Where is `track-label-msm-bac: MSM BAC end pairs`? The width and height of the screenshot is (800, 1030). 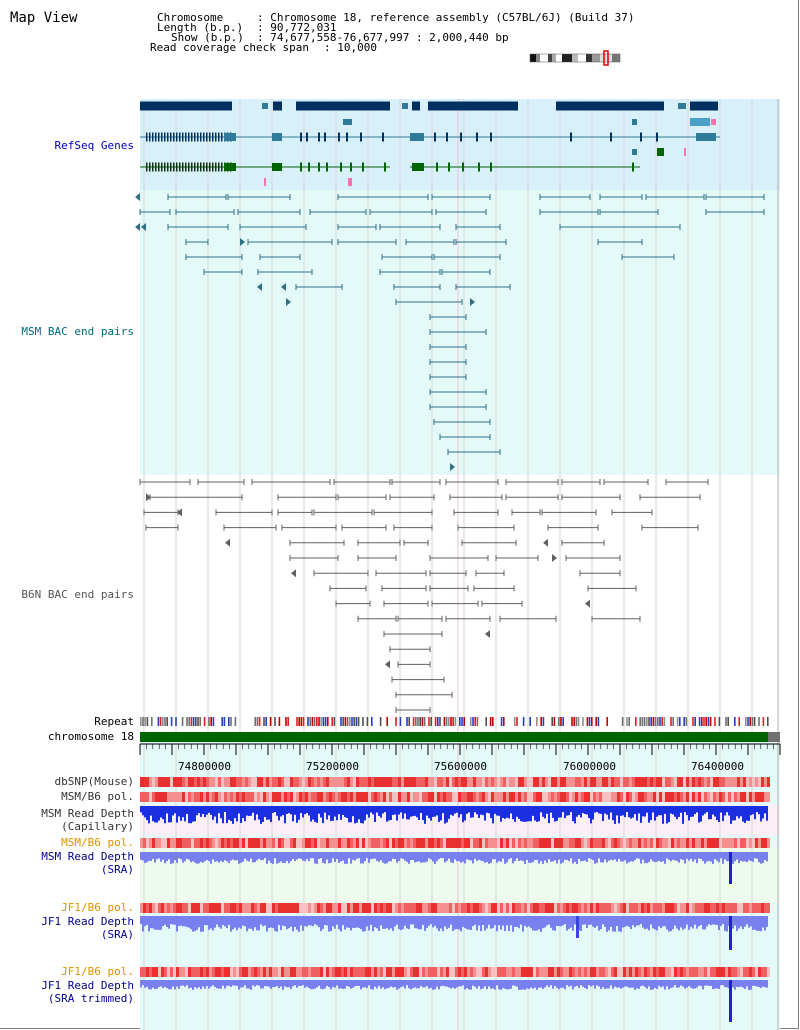
track-label-msm-bac: MSM BAC end pairs is located at coordinates (77, 331).